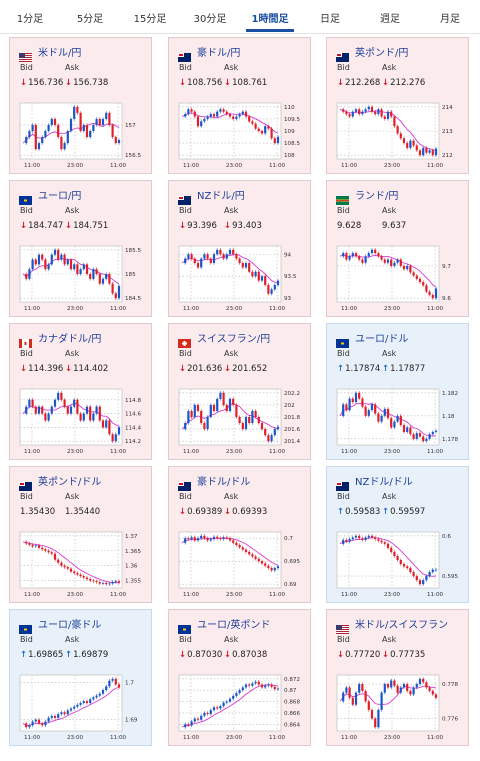 The image size is (480, 761). What do you see at coordinates (390, 19) in the screenshot?
I see `tab-weekly: 週足` at bounding box center [390, 19].